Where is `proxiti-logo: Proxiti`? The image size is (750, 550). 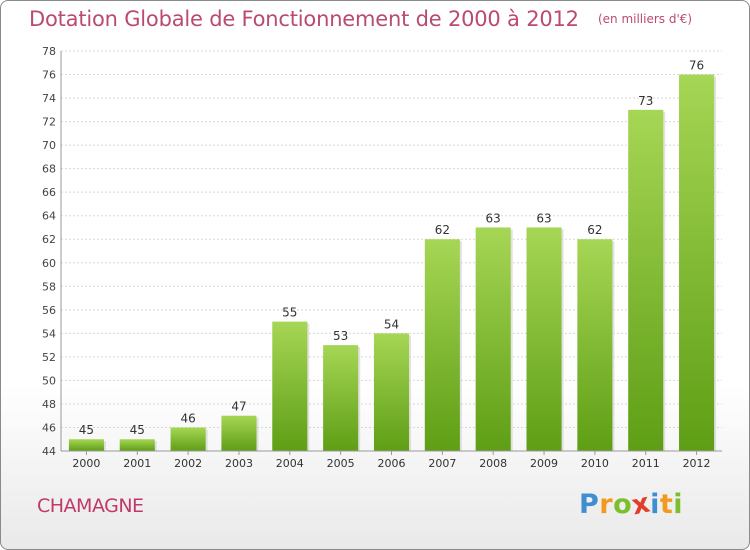 proxiti-logo: Proxiti is located at coordinates (631, 504).